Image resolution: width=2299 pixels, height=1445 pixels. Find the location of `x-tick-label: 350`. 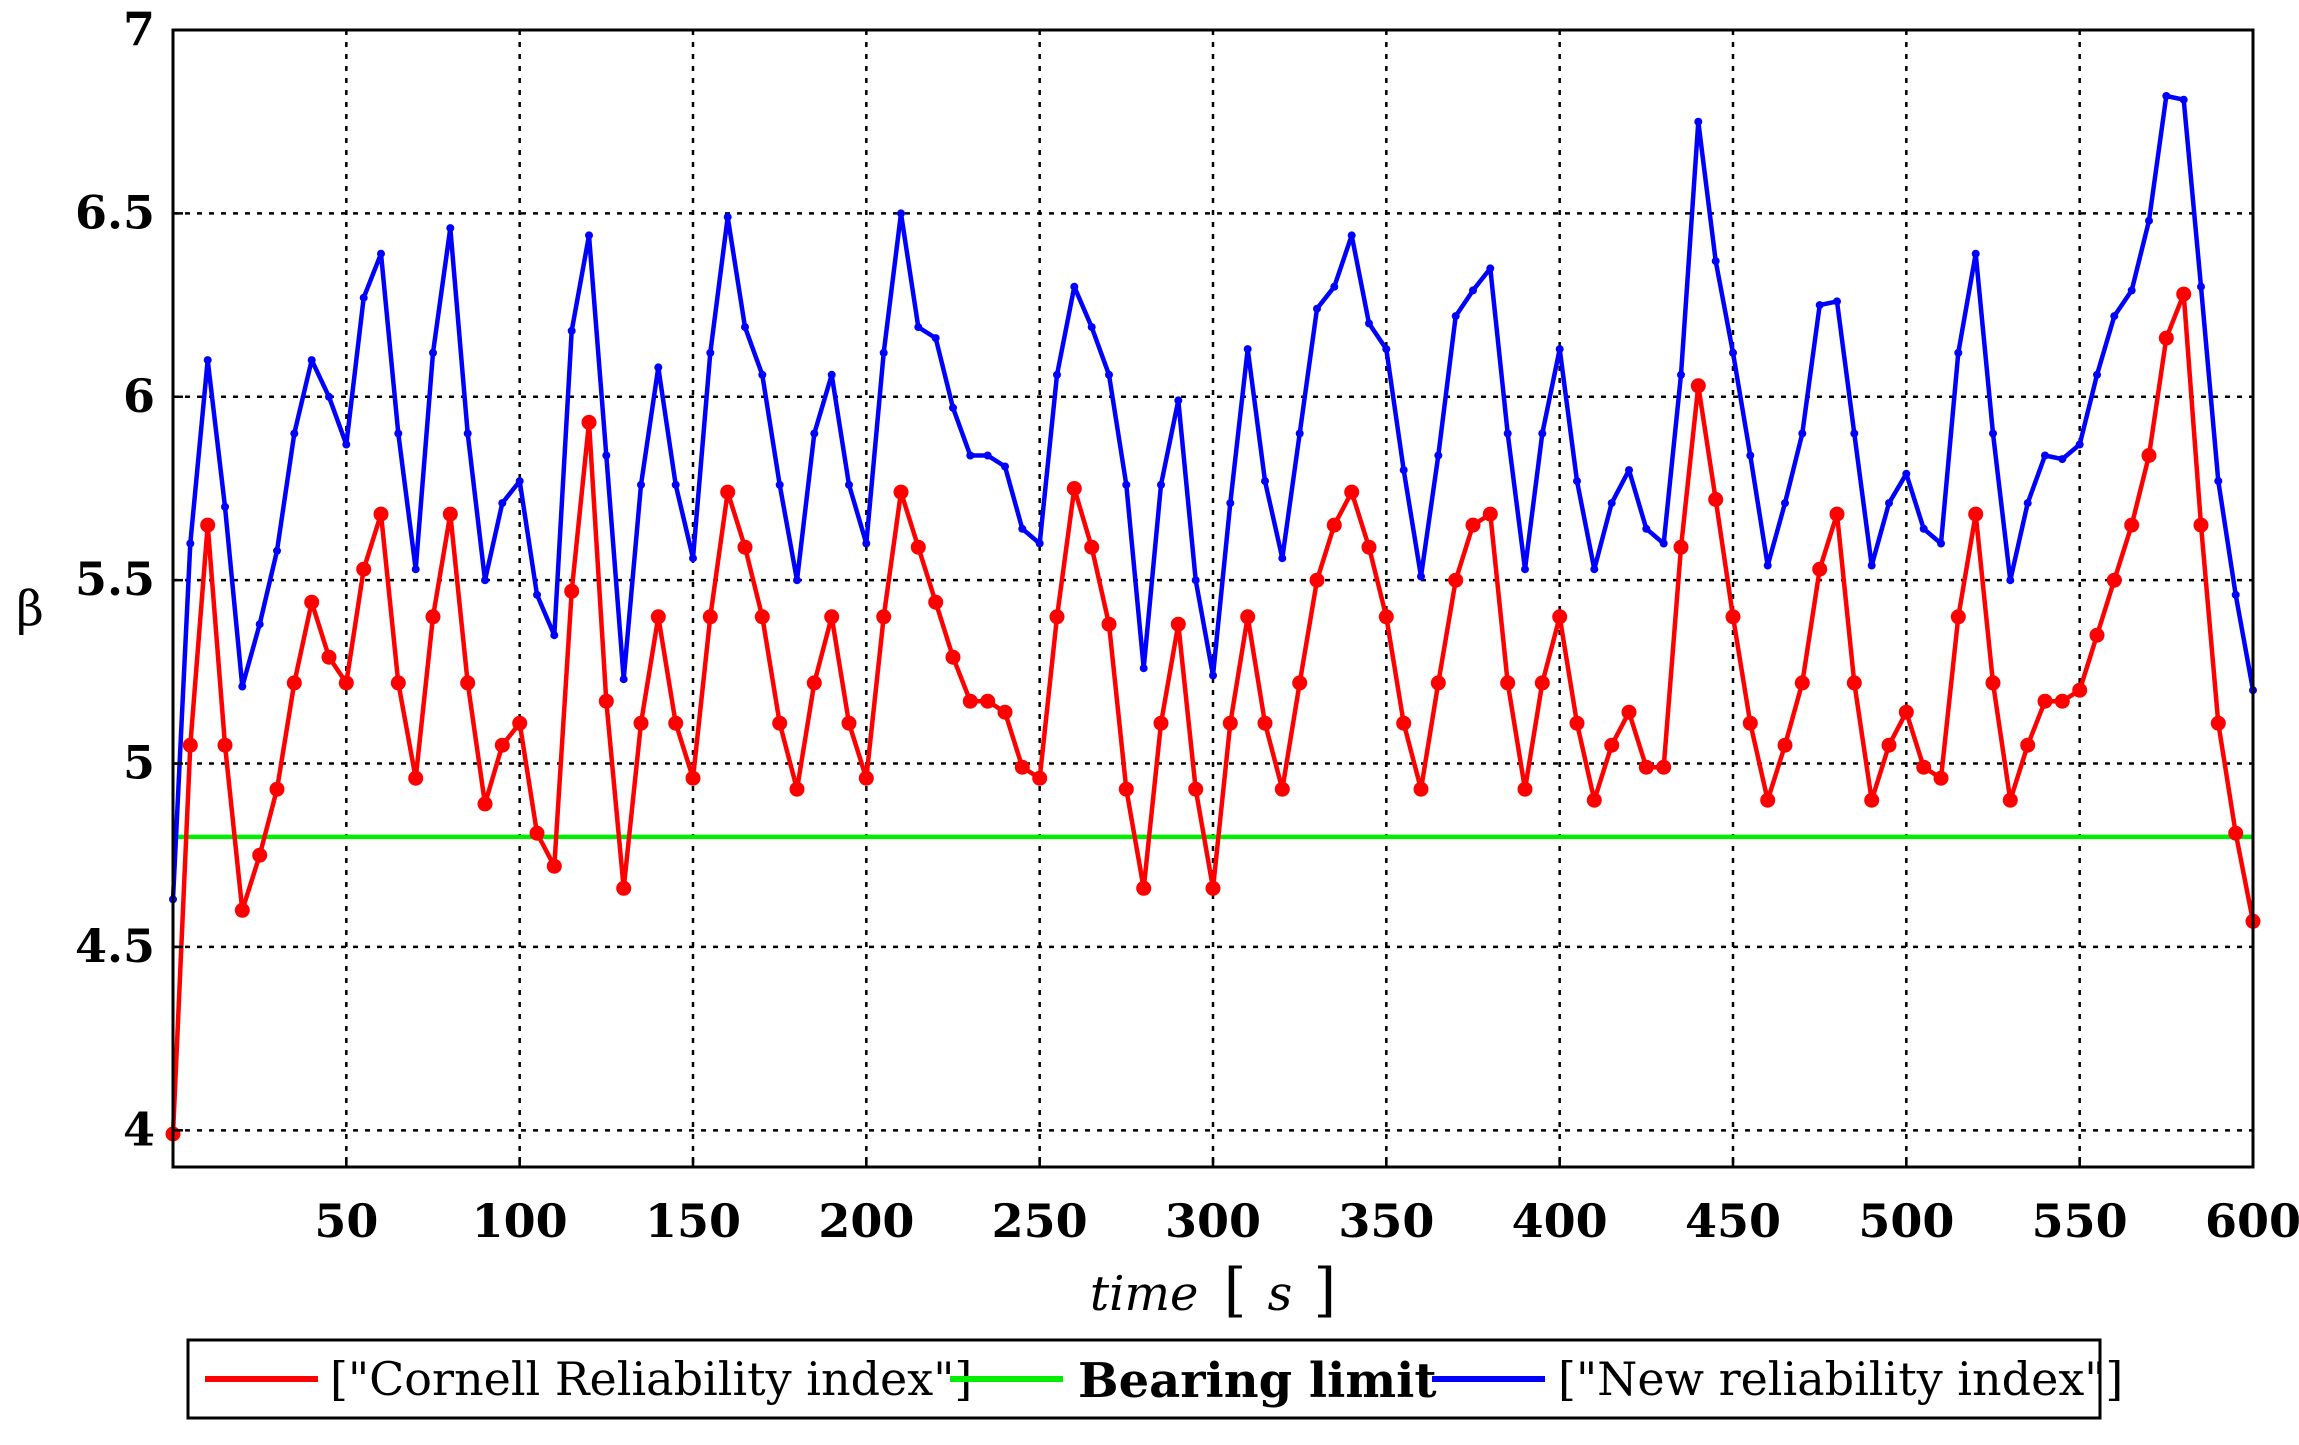

x-tick-label: 350 is located at coordinates (1386, 1221).